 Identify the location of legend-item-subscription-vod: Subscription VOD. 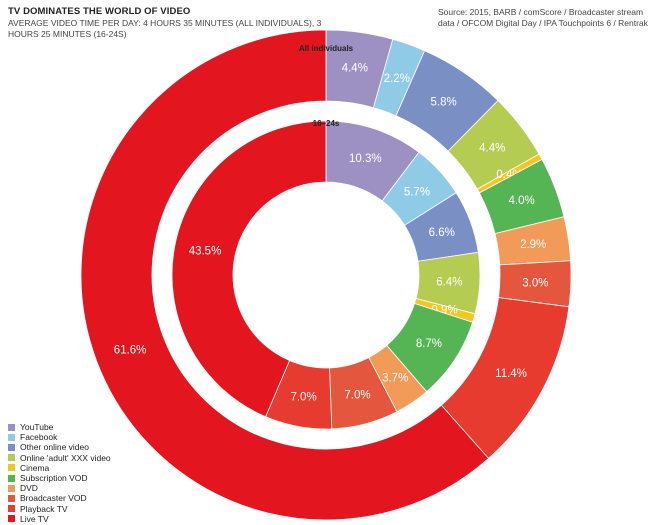
(59, 478).